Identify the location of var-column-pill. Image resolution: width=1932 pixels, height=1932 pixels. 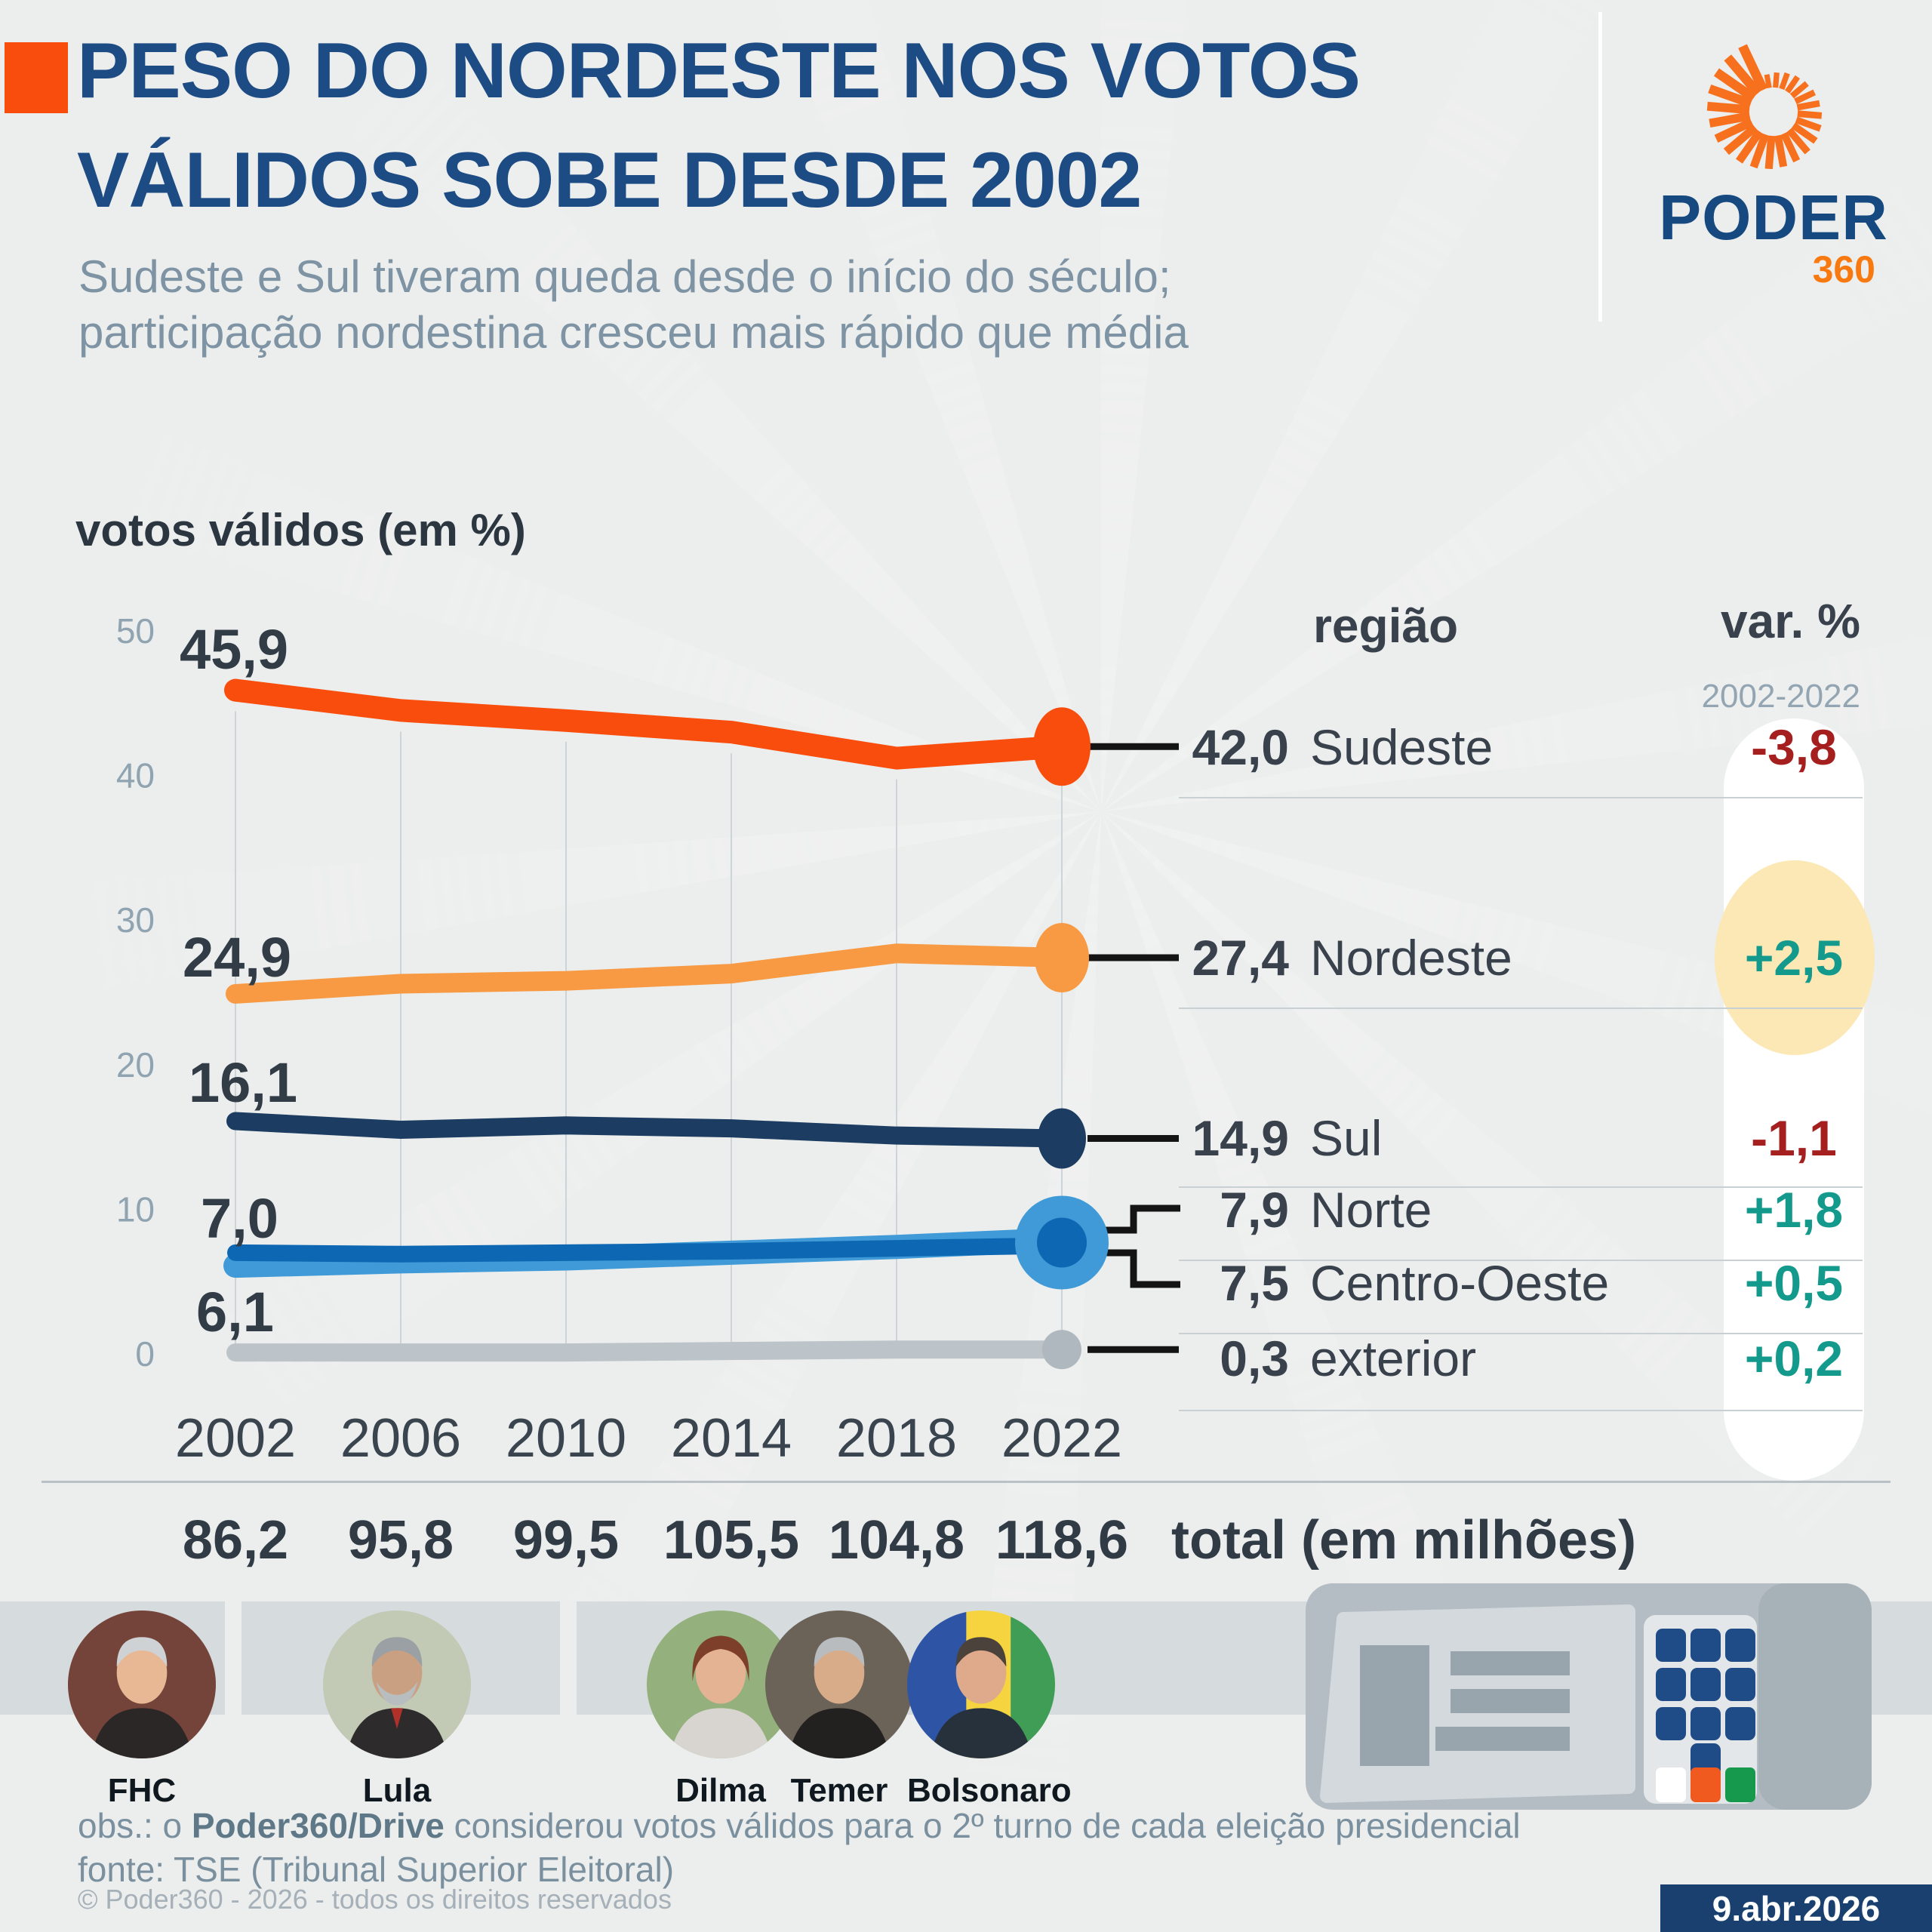
(1794, 1099).